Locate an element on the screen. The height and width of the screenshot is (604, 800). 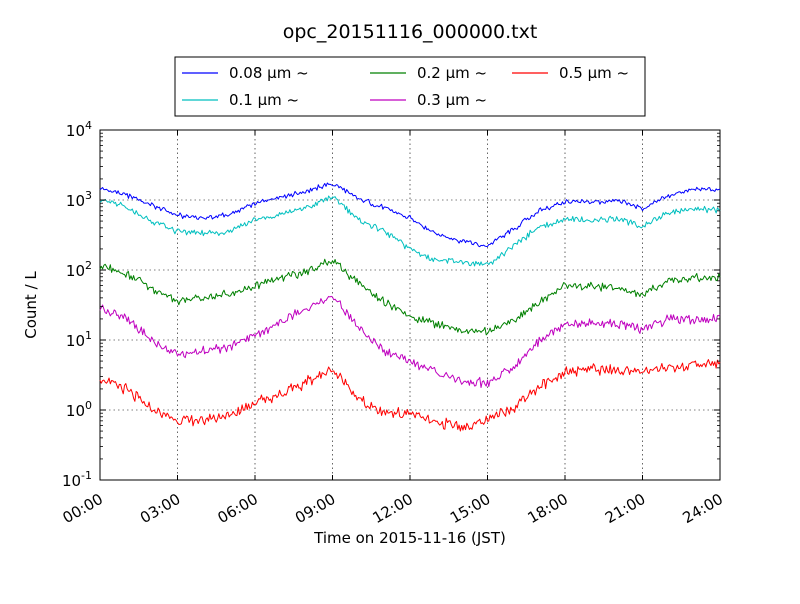
legend-label: 0.08 μm ~ is located at coordinates (269, 73).